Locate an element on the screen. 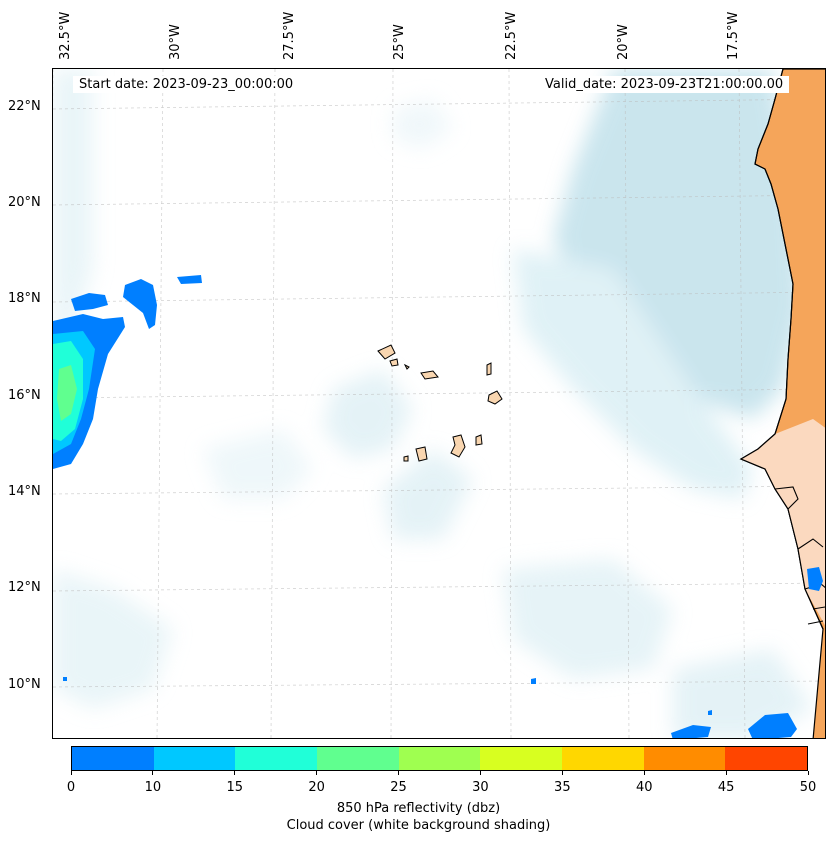 The width and height of the screenshot is (837, 843). longitude-label: 27.5°W is located at coordinates (289, 35).